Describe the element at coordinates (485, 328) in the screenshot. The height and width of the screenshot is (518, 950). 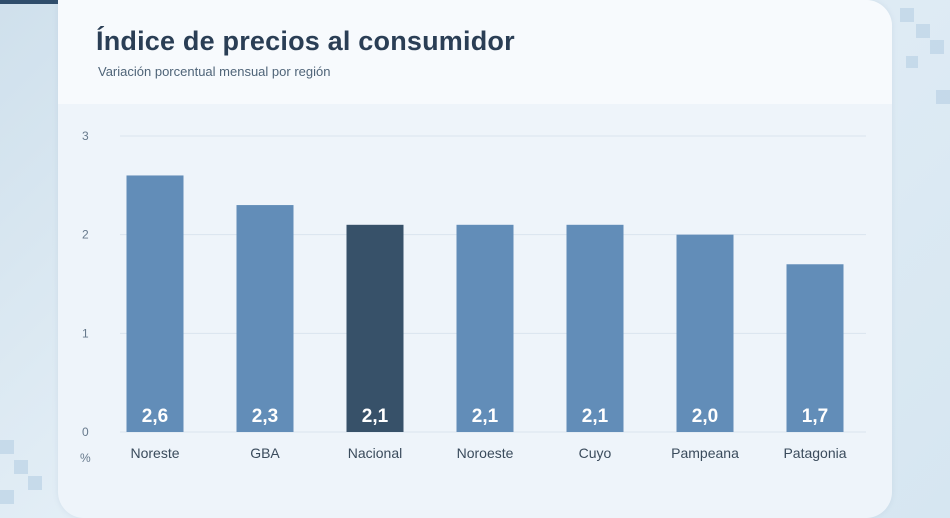
I see `bar-noroeste` at that location.